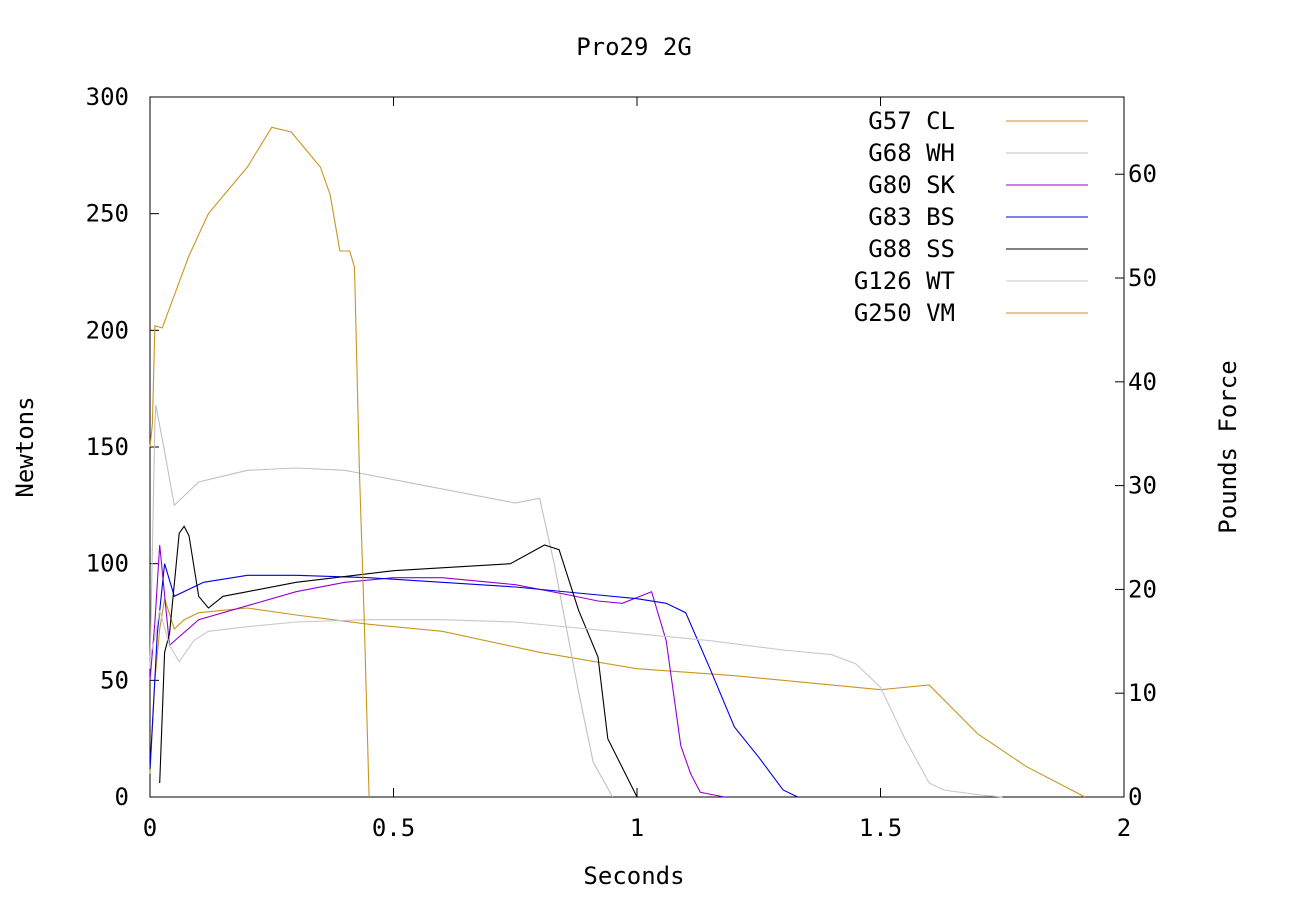  Describe the element at coordinates (1142, 589) in the screenshot. I see `y2-tick-label: 20` at that location.